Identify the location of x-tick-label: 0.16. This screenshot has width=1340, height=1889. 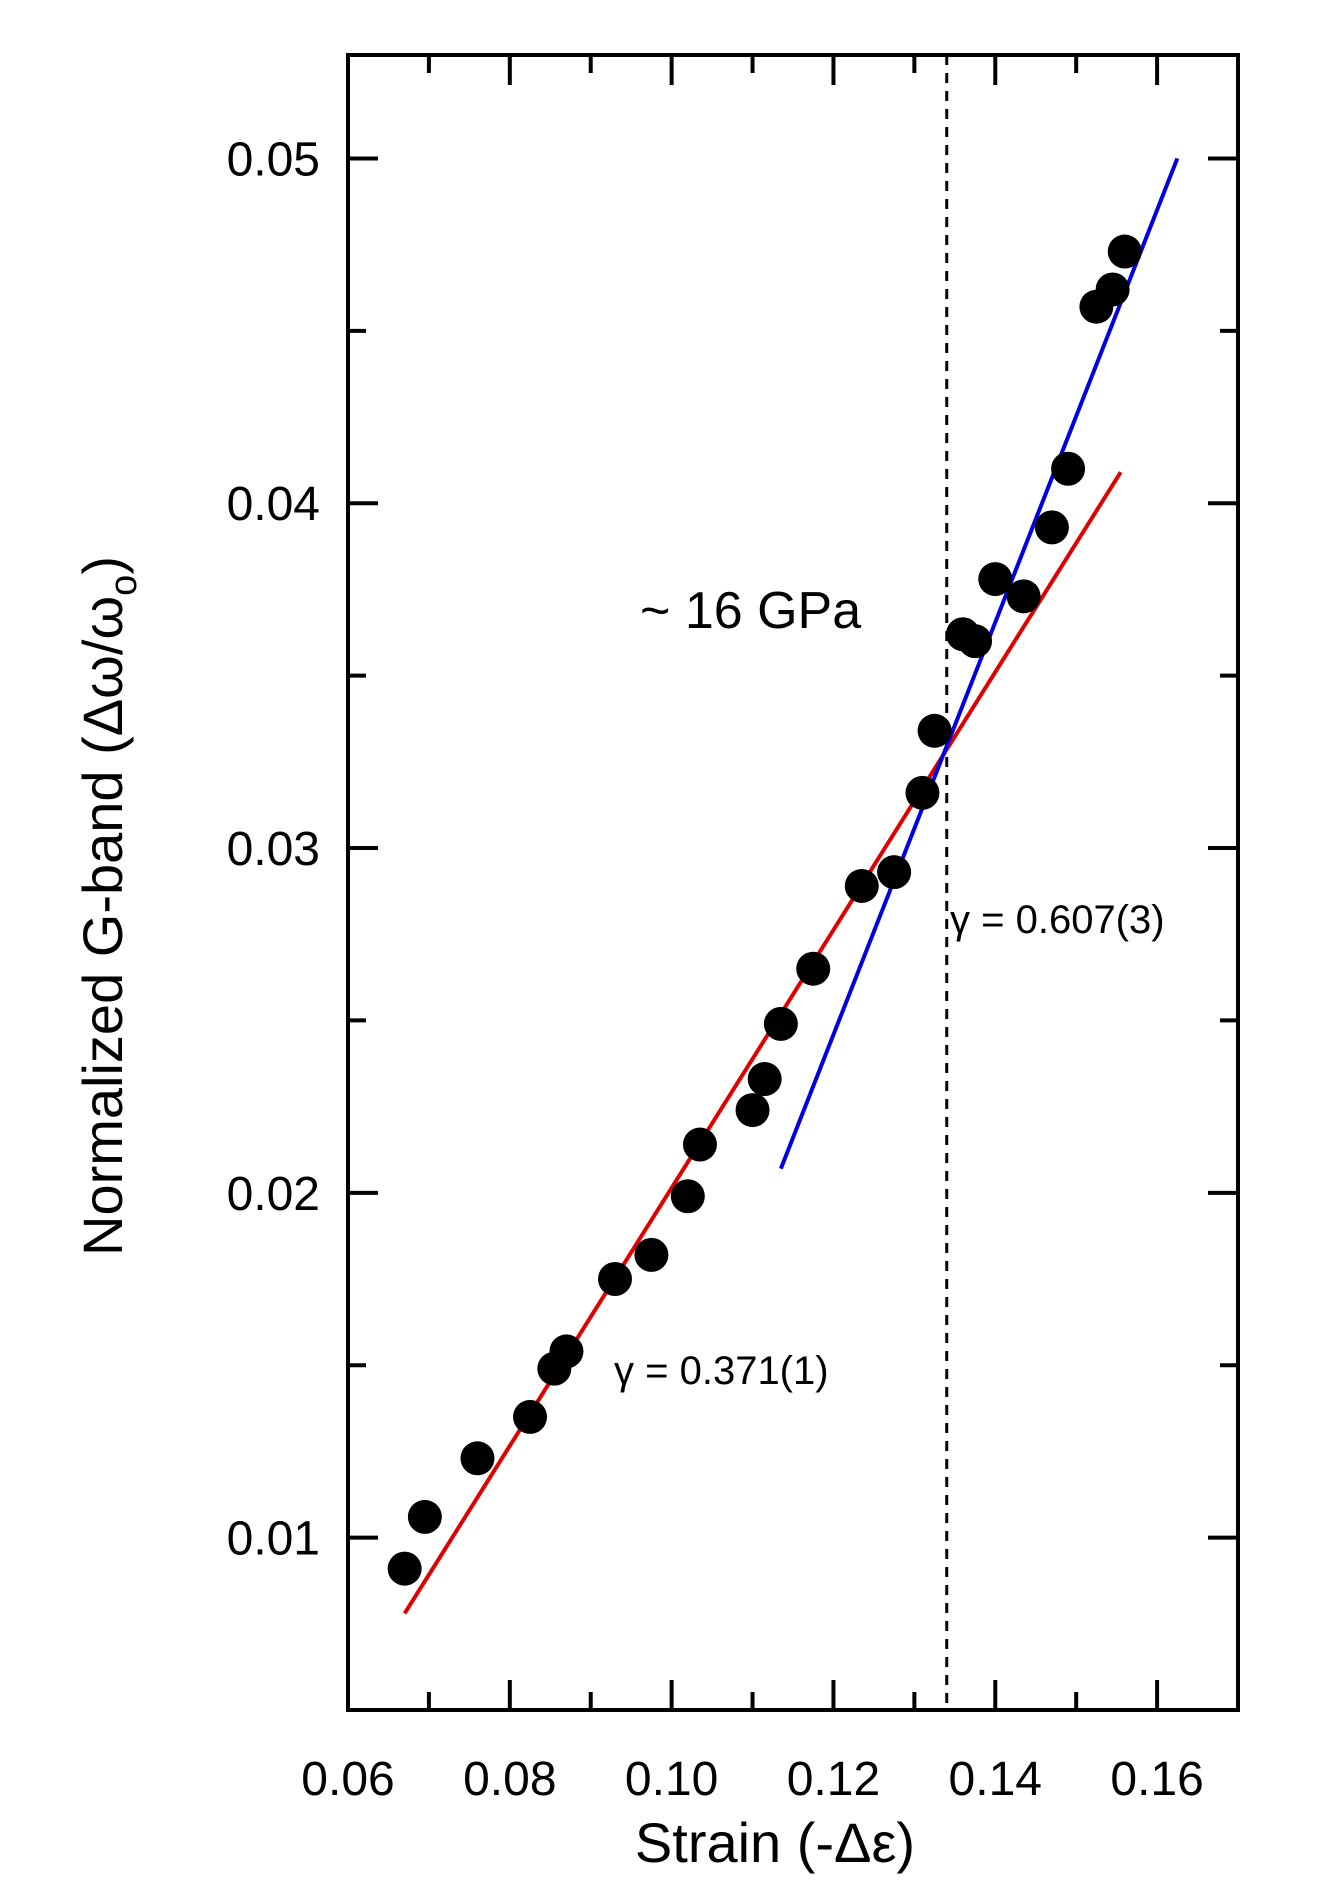
(1156, 1779).